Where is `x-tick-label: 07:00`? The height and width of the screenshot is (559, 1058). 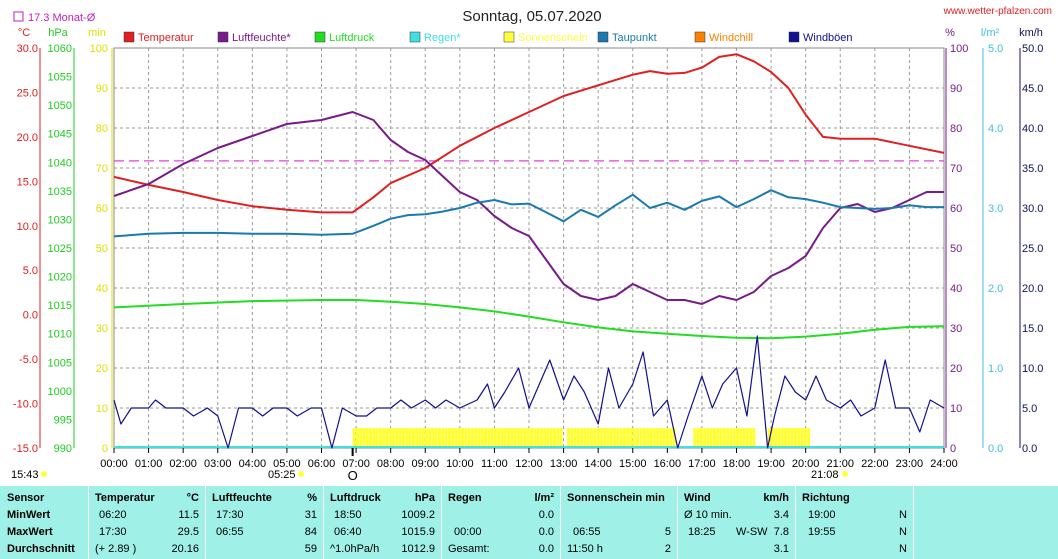
x-tick-label: 07:00 is located at coordinates (356, 464).